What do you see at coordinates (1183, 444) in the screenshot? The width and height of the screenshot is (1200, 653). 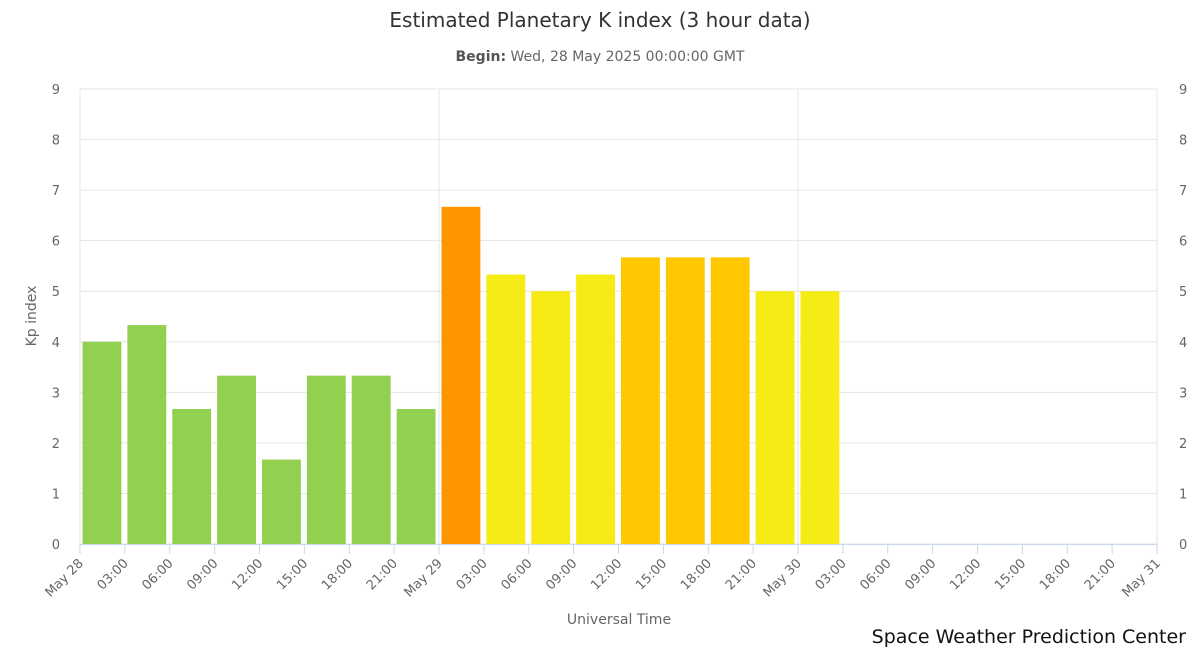 I see `y-tick-label-right: 2` at bounding box center [1183, 444].